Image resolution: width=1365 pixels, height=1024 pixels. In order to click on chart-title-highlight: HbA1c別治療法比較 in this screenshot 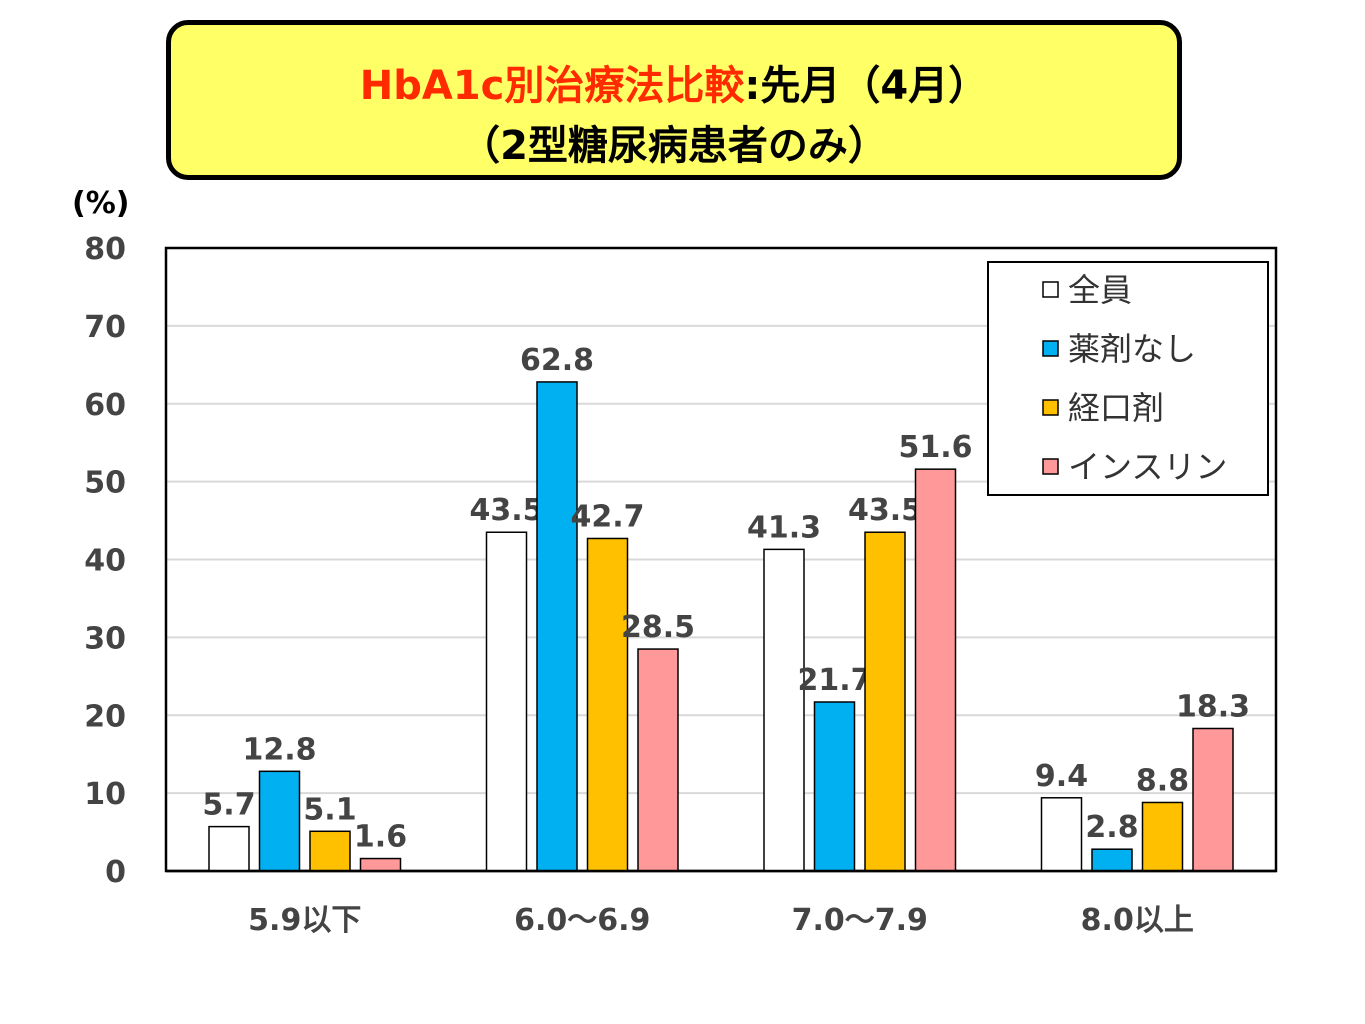, I will do `click(552, 86)`.